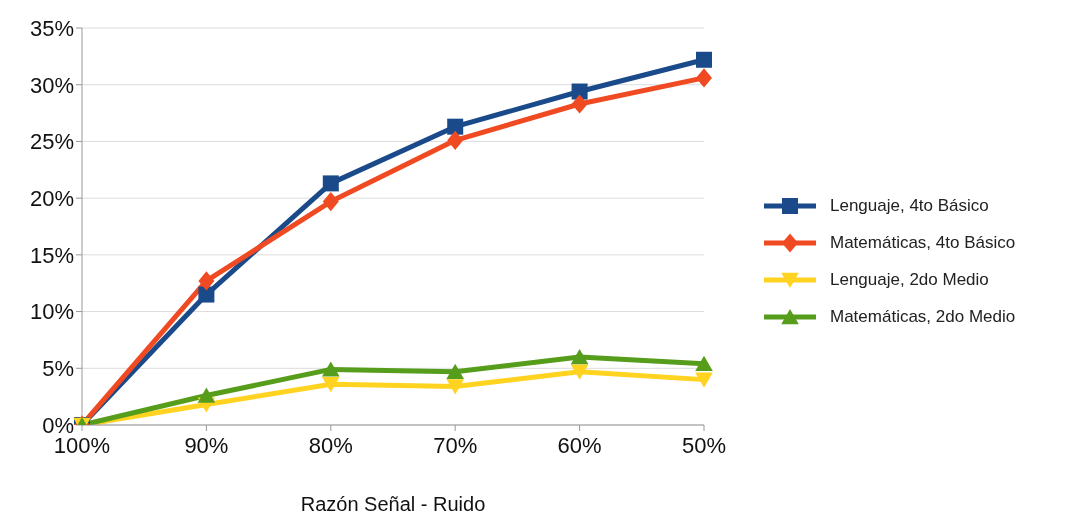 Image resolution: width=1072 pixels, height=523 pixels. I want to click on x-tick-label: 80%, so click(330, 445).